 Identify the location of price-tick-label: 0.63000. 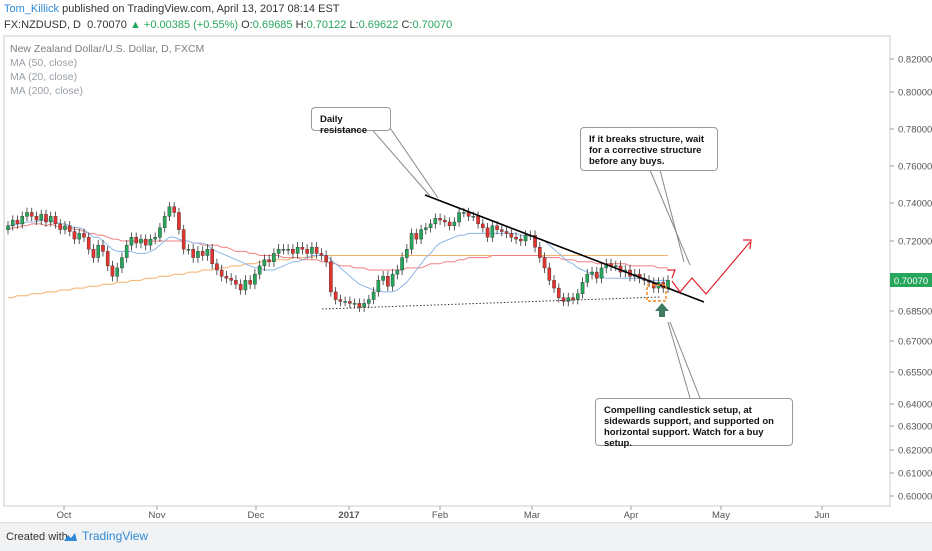
(915, 427).